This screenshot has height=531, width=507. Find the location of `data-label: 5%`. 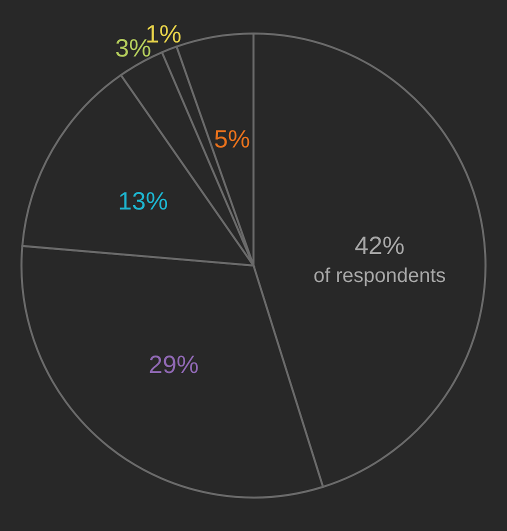

data-label: 5% is located at coordinates (232, 140).